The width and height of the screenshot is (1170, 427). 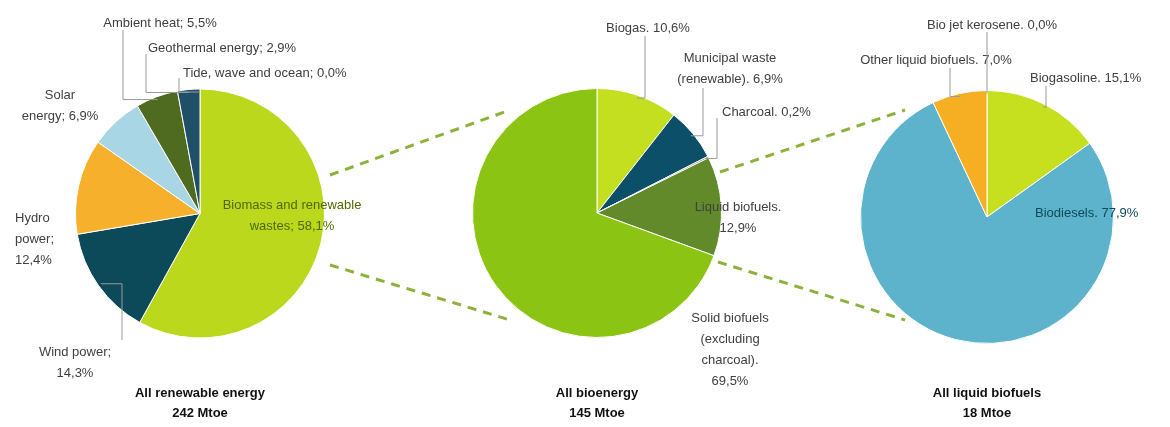 What do you see at coordinates (200, 392) in the screenshot?
I see `text: All renewable energy` at bounding box center [200, 392].